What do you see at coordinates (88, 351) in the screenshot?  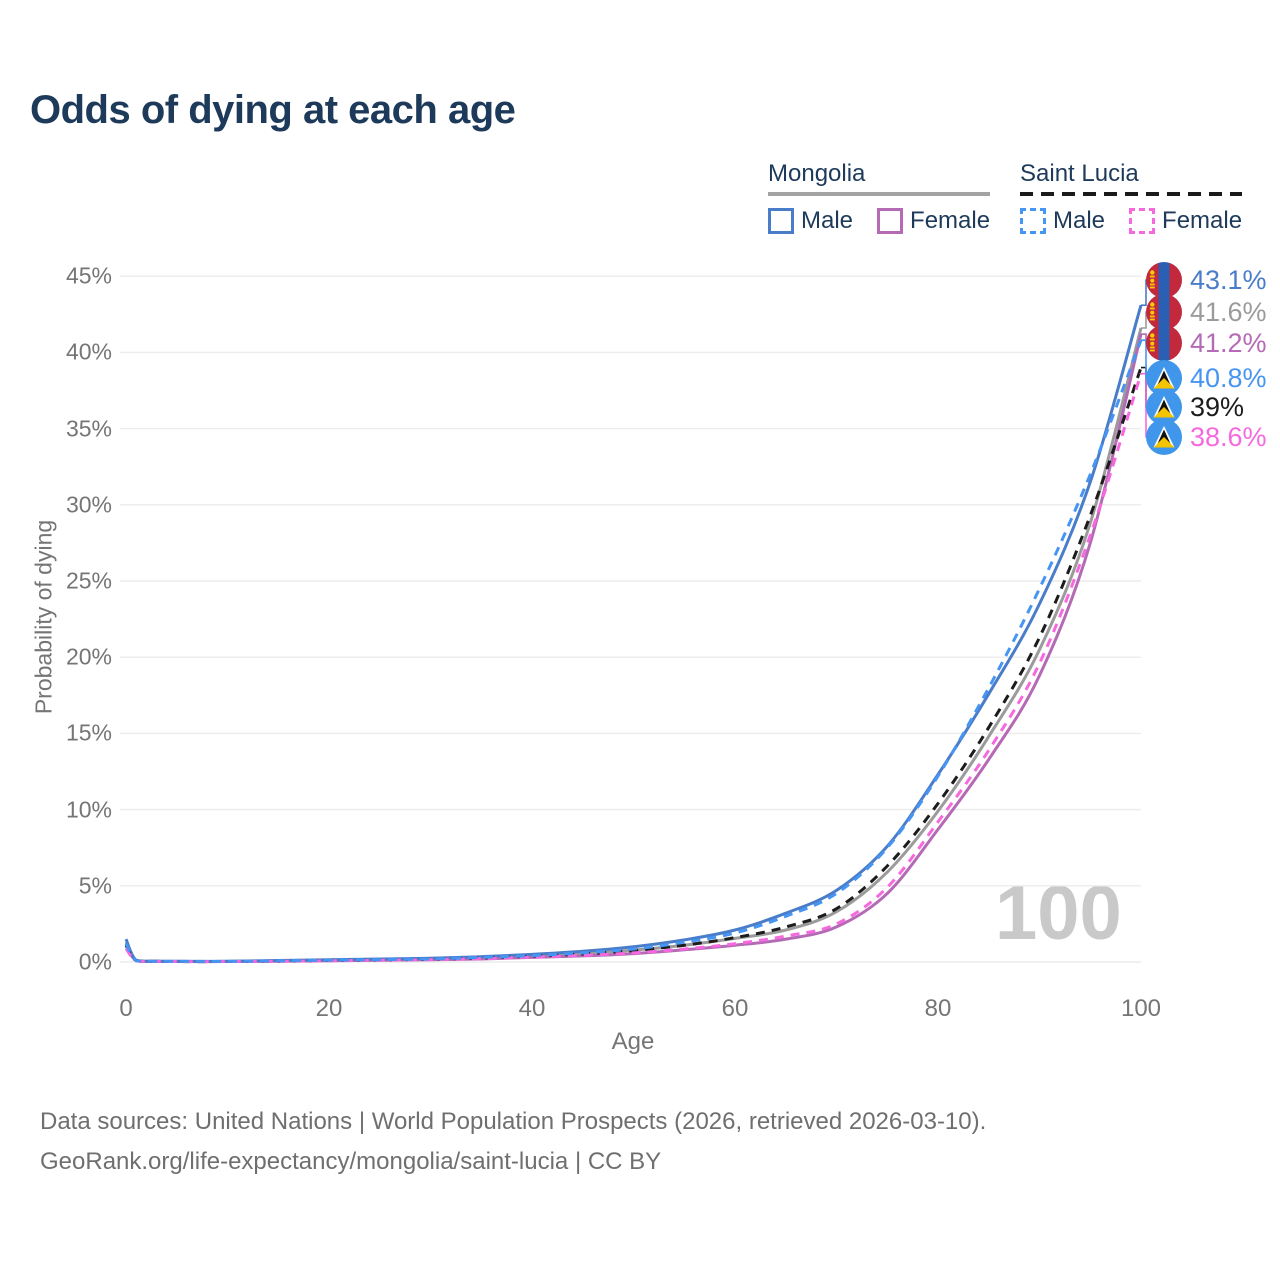 I see `y-tick-40: 40%` at bounding box center [88, 351].